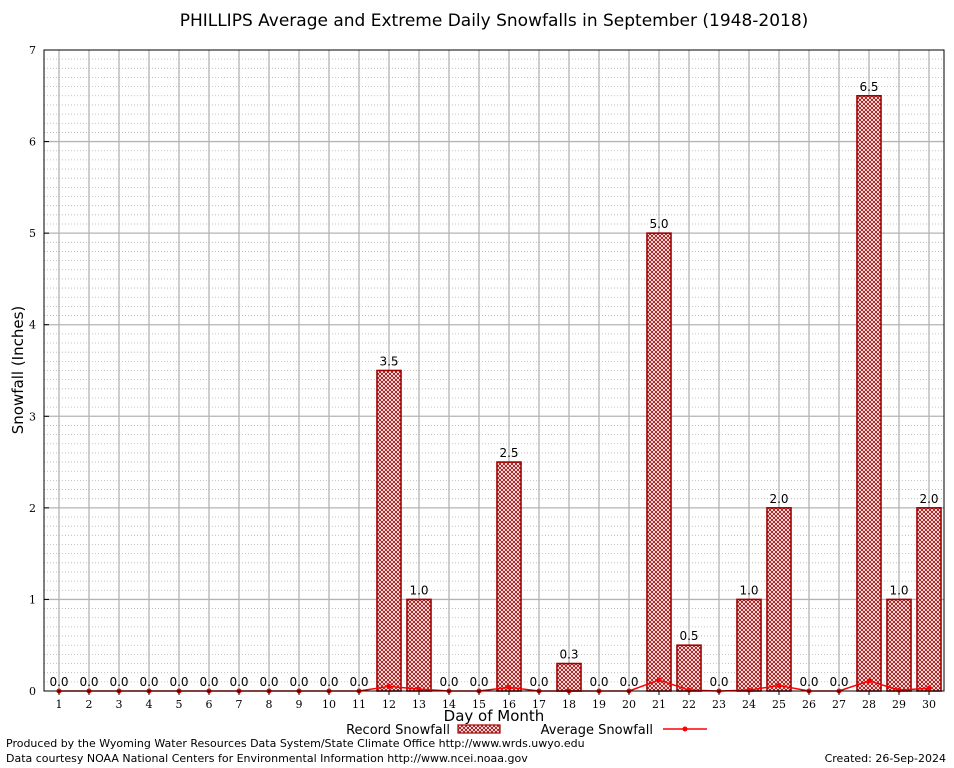 The width and height of the screenshot is (954, 768). Describe the element at coordinates (899, 704) in the screenshot. I see `x-tick-label: 29` at that location.